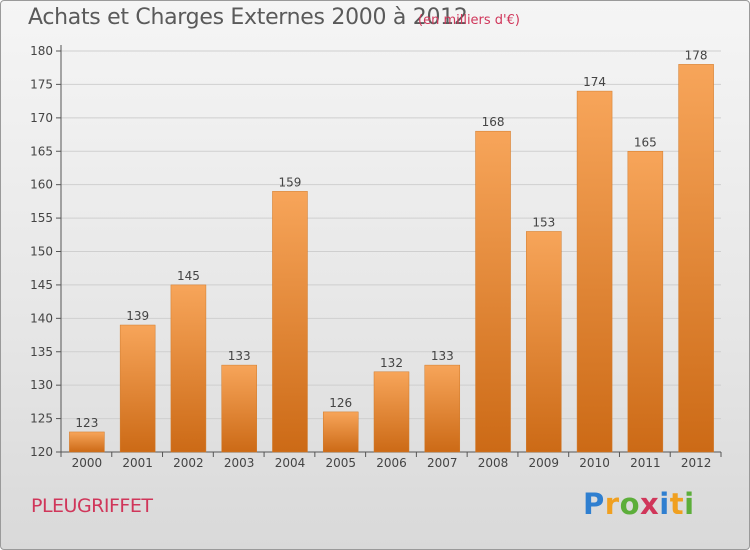  Describe the element at coordinates (248, 17) in the screenshot. I see `chart-title: Achats et Charges Externes 2000 à 2012` at that location.